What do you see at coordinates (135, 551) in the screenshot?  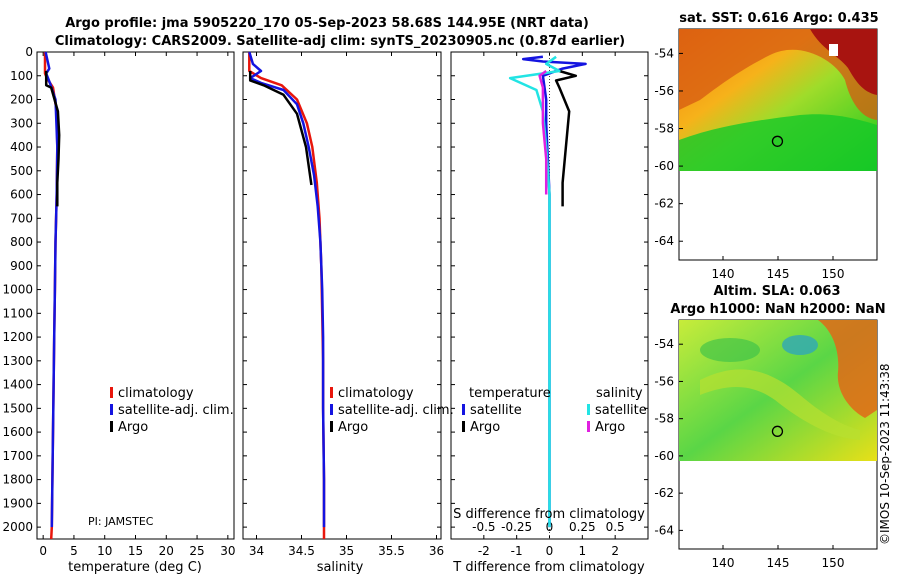 I see `x-tick-label: 15` at bounding box center [135, 551].